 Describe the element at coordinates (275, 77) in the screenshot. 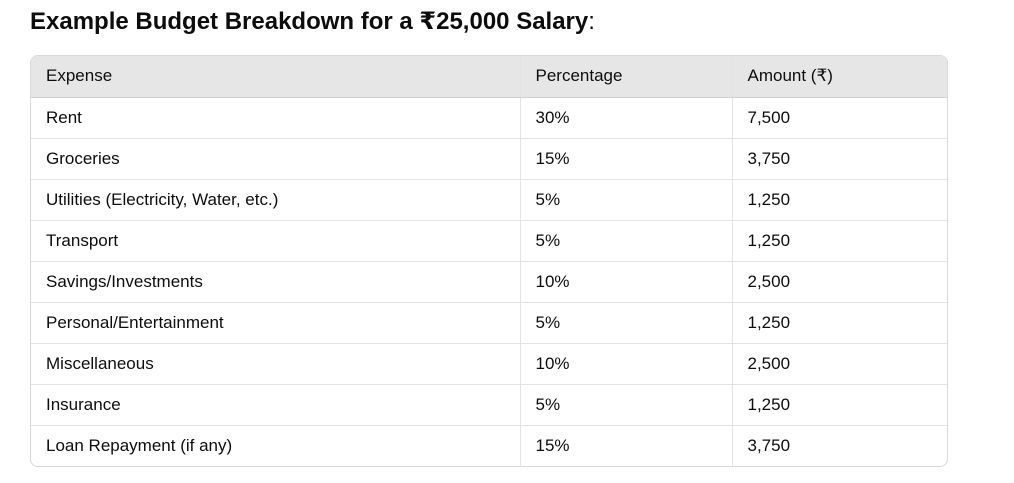

I see `column-header-expense: Expense` at that location.